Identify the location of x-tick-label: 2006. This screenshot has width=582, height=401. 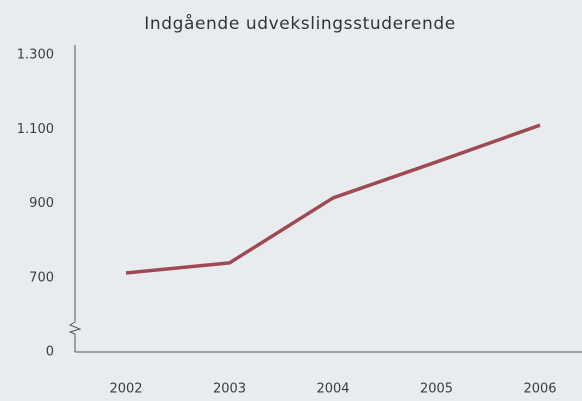
(539, 389).